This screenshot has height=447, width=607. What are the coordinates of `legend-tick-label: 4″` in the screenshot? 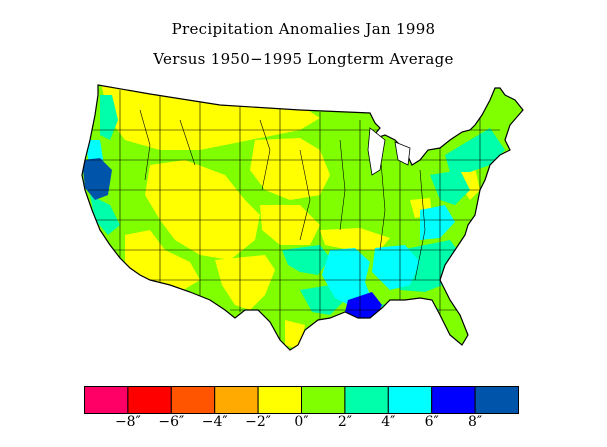 It's located at (388, 422).